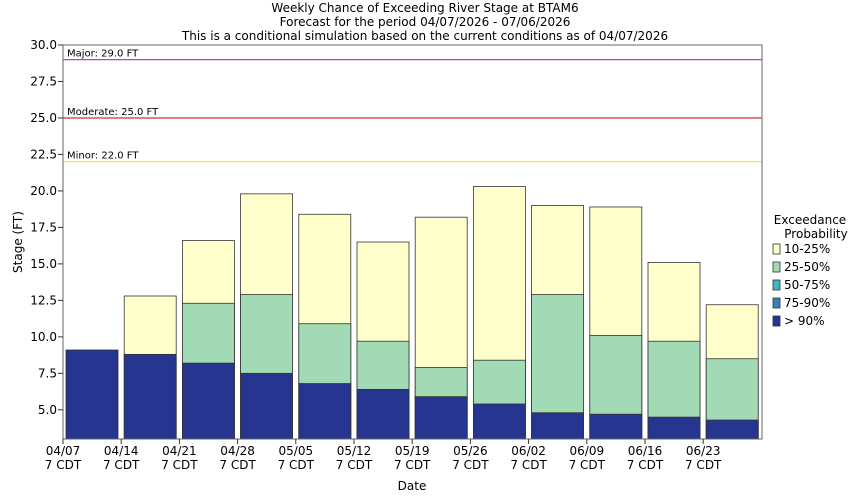 The height and width of the screenshot is (500, 850). What do you see at coordinates (470, 451) in the screenshot?
I see `x-tick-date-7: 05/26` at bounding box center [470, 451].